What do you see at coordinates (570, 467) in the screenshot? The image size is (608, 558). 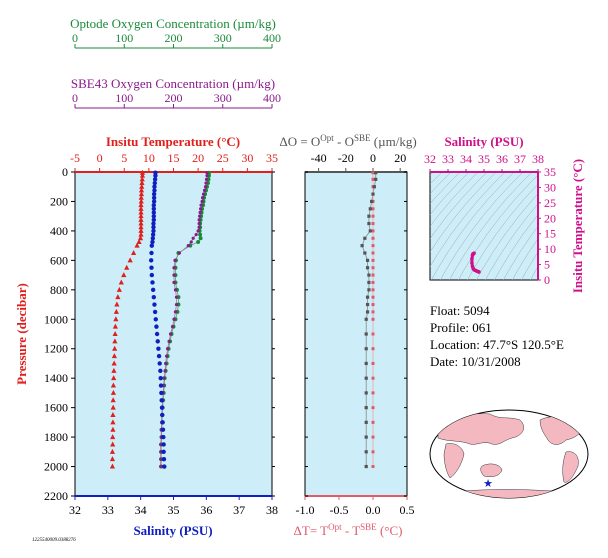 I see `south-america-shape` at bounding box center [570, 467].